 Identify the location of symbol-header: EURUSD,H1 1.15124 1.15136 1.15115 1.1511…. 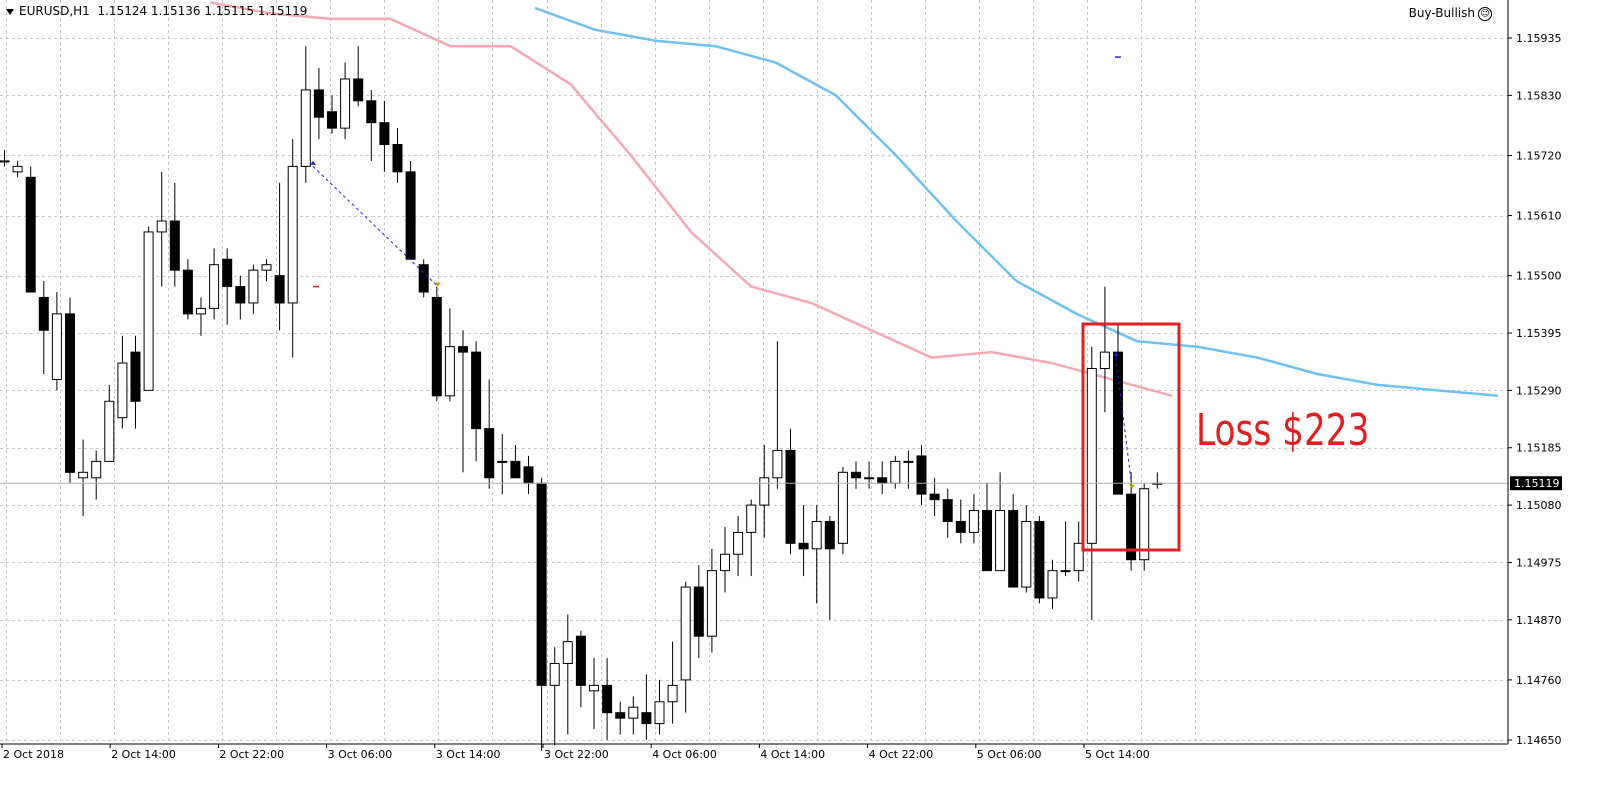
(156, 11).